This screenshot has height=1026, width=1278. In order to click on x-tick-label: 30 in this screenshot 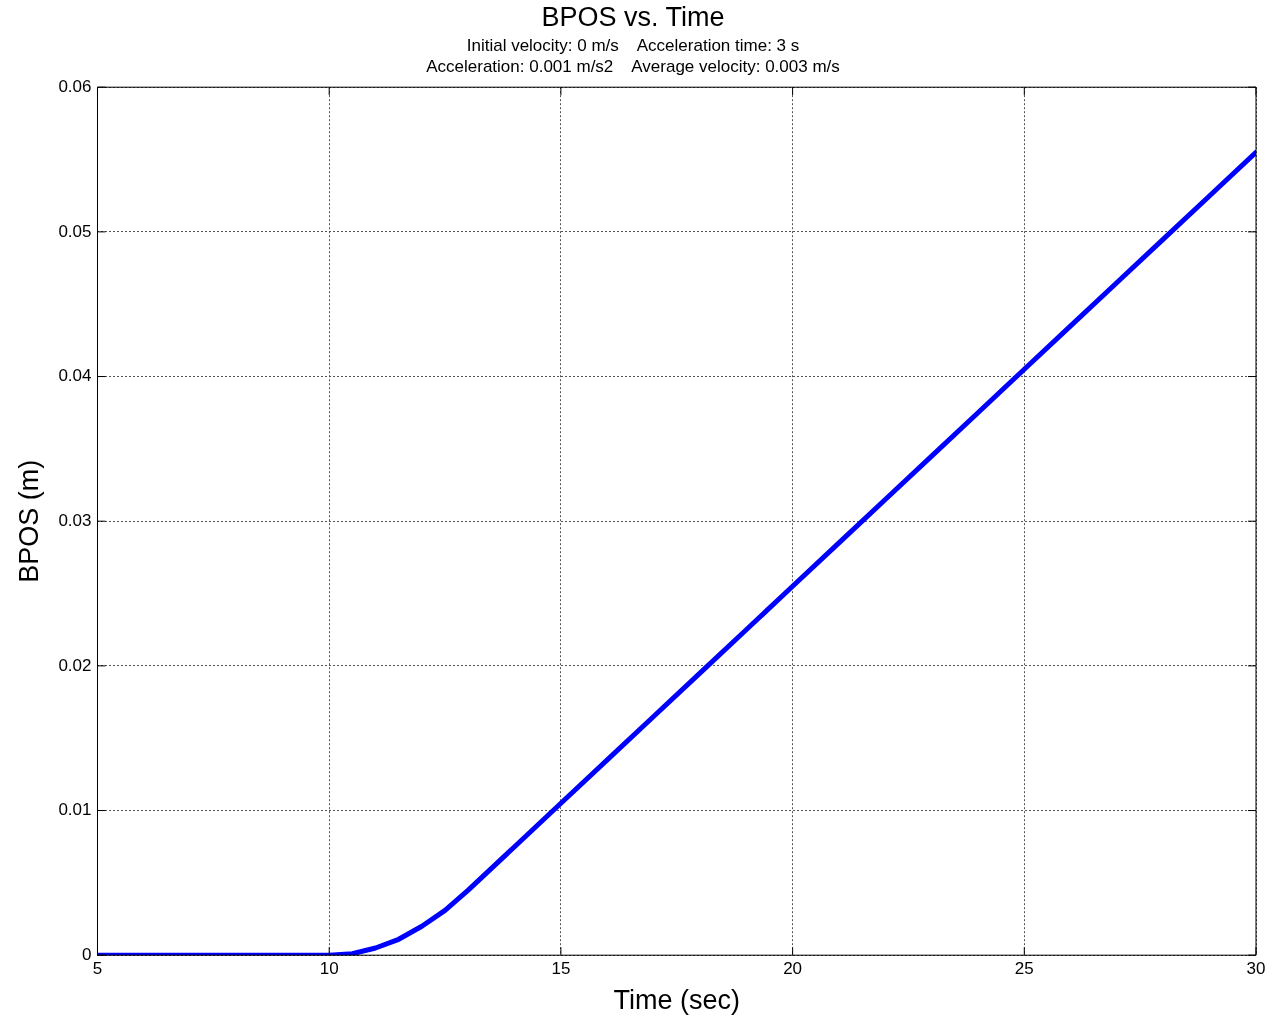, I will do `click(1256, 969)`.